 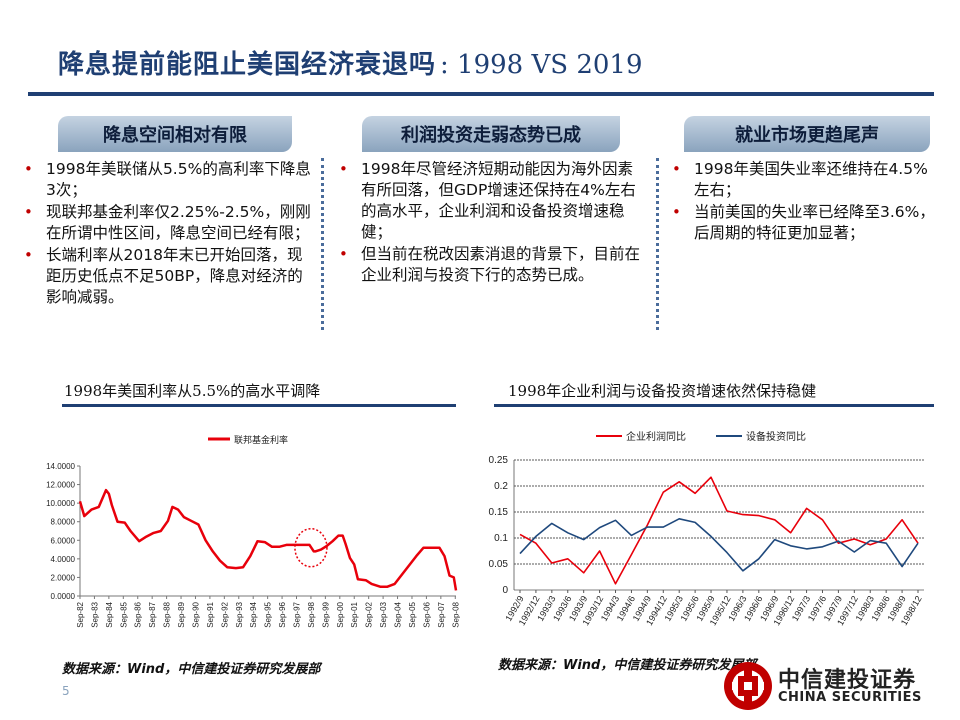 I want to click on x-tick-label: Sep-07, so click(x=441, y=614).